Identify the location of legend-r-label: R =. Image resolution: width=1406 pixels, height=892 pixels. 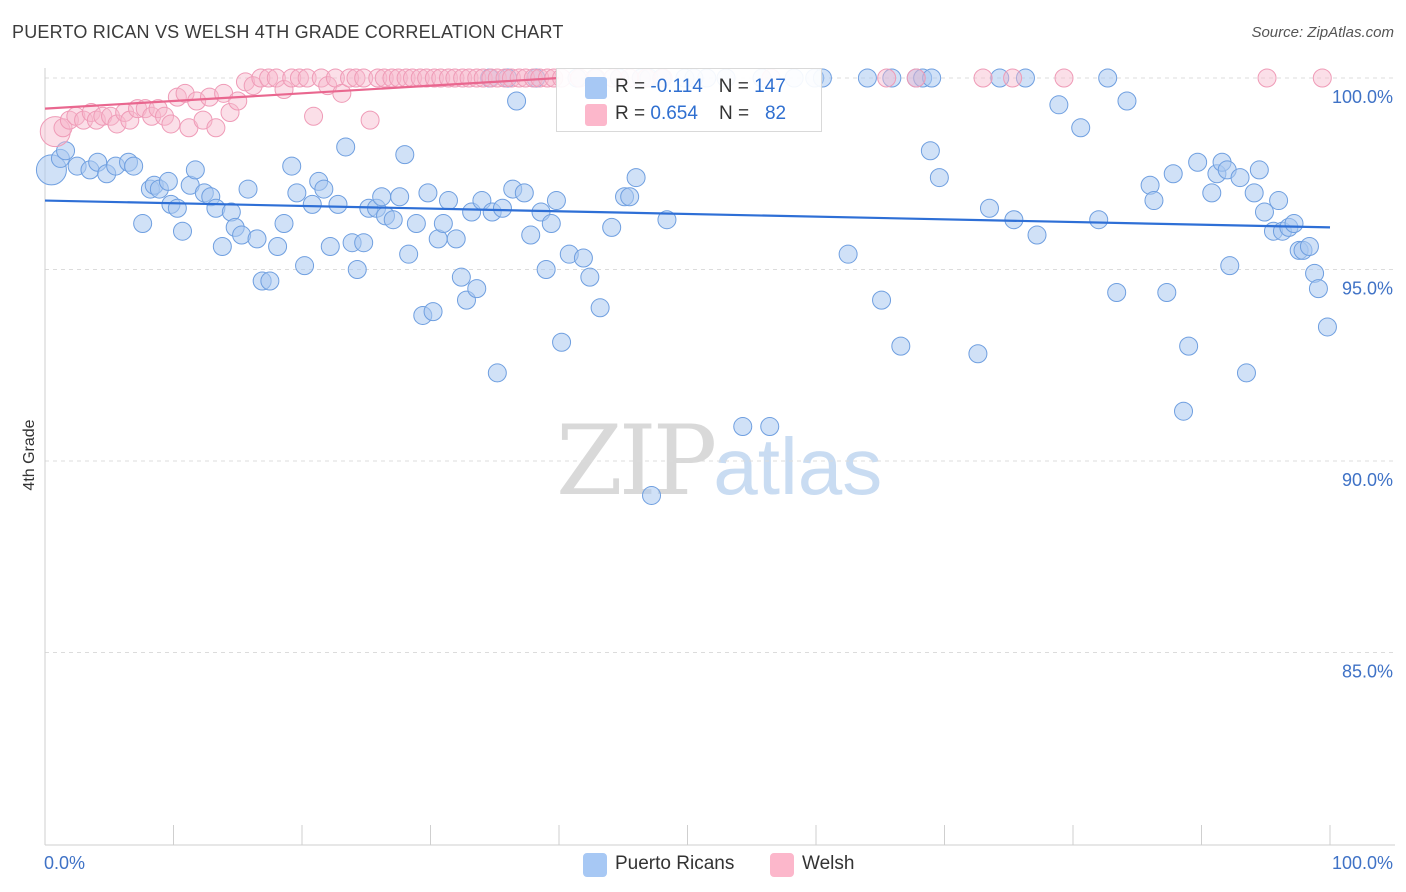
(633, 113).